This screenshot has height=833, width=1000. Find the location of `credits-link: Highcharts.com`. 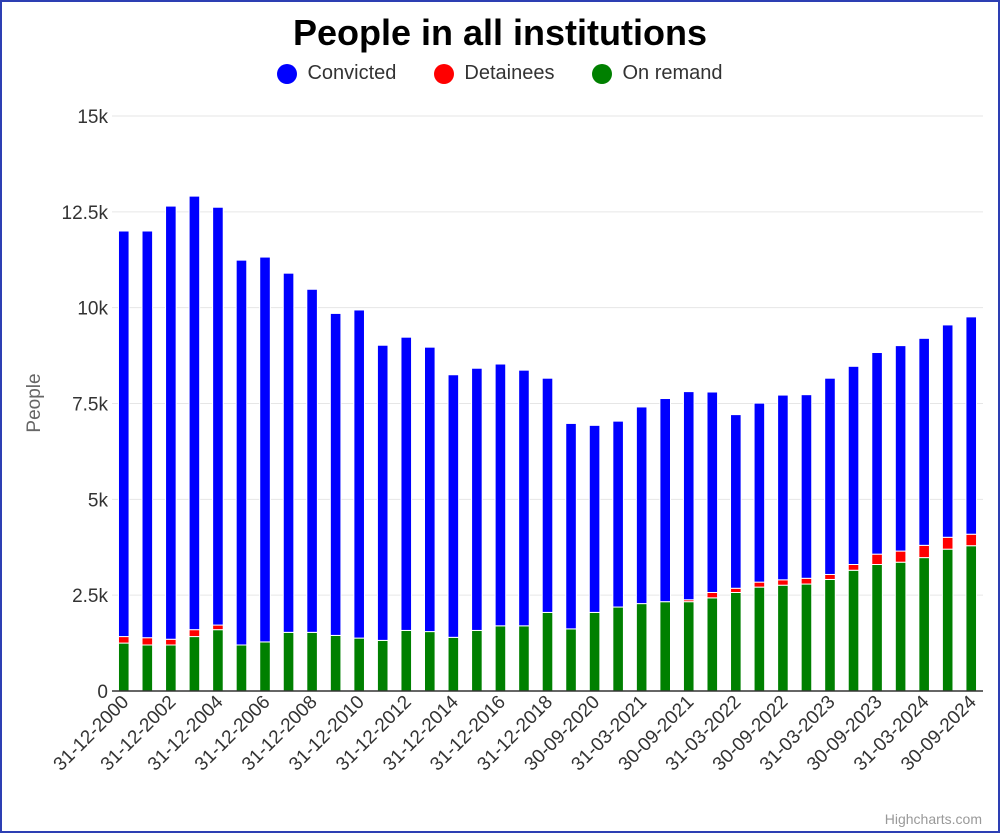

credits-link: Highcharts.com is located at coordinates (933, 819).